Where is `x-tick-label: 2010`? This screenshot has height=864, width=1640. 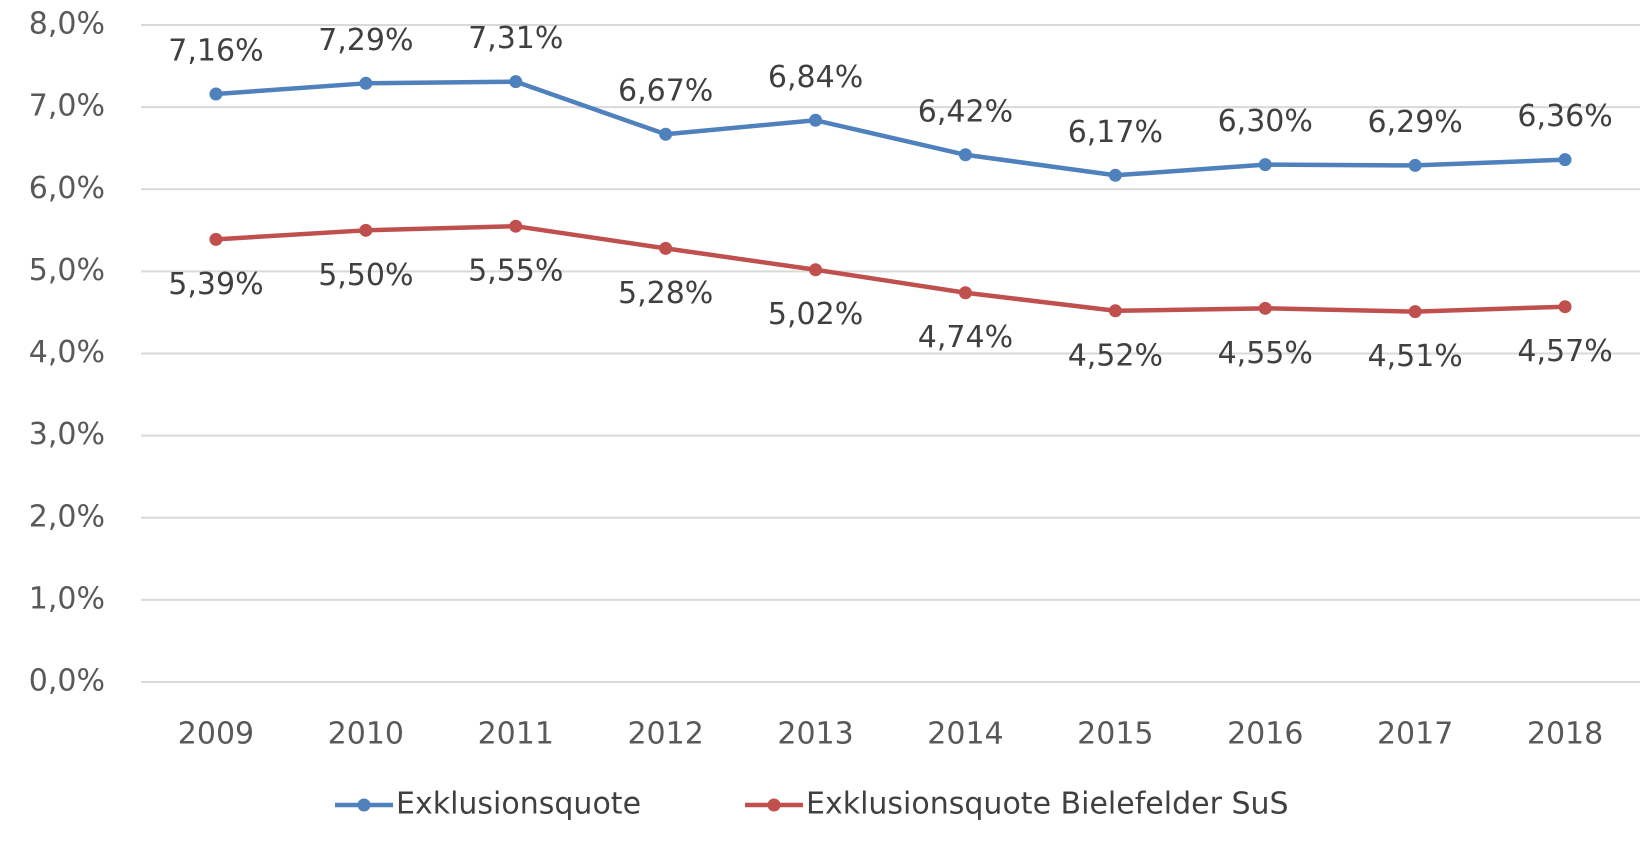
x-tick-label: 2010 is located at coordinates (366, 734).